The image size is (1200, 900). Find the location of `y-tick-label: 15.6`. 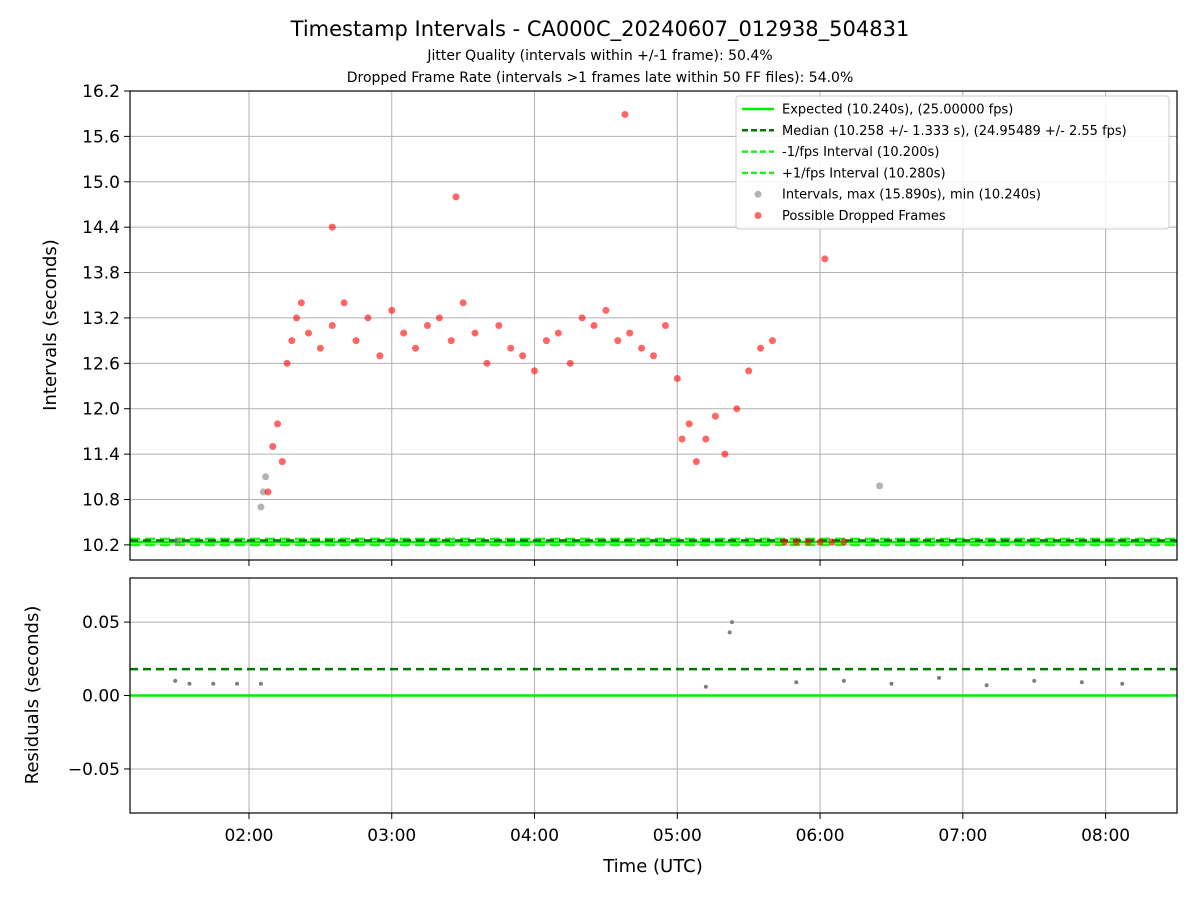

y-tick-label: 15.6 is located at coordinates (101, 137).